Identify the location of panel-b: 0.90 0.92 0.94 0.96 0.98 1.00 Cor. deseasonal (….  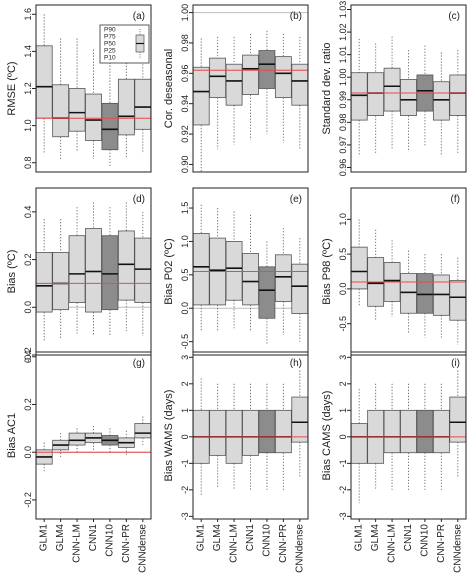
(236, 88).